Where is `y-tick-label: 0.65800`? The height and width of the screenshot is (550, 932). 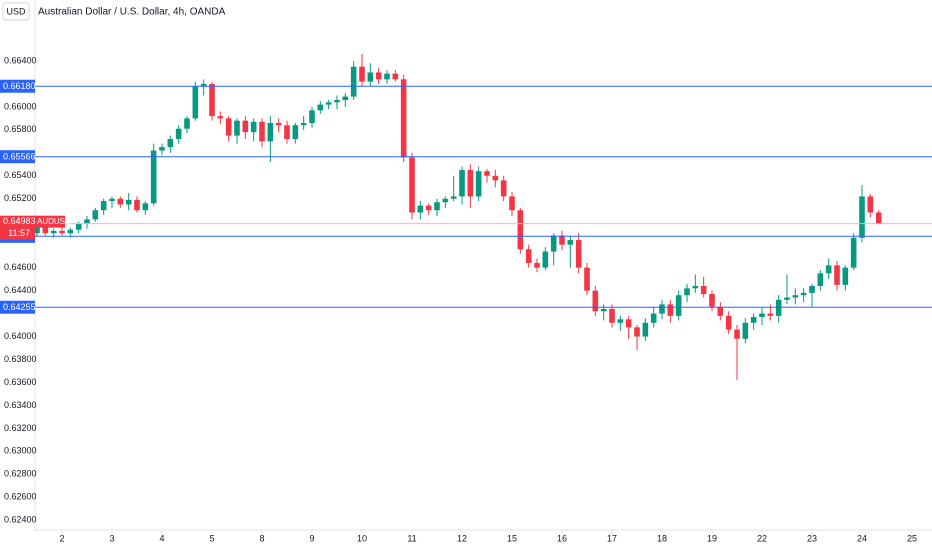
y-tick-label: 0.65800 is located at coordinates (20, 129).